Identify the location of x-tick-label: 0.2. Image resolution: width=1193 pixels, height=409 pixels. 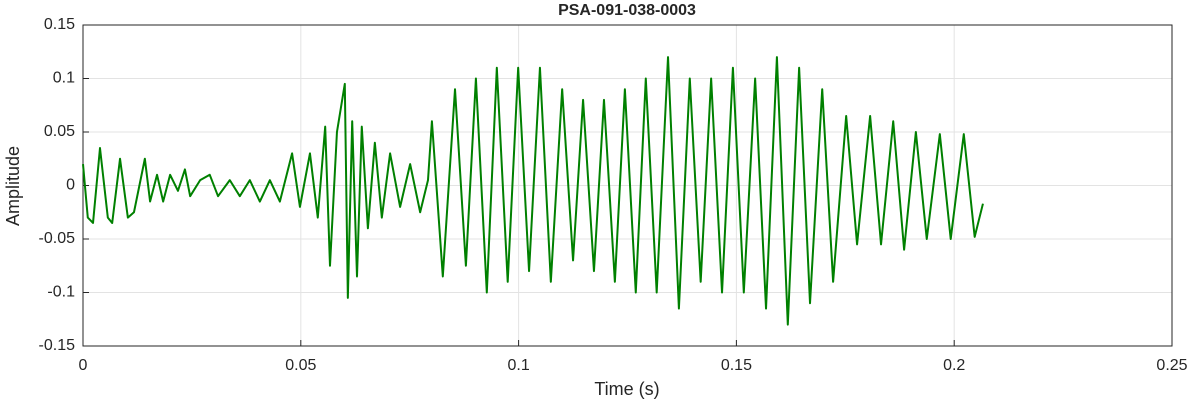
(954, 365).